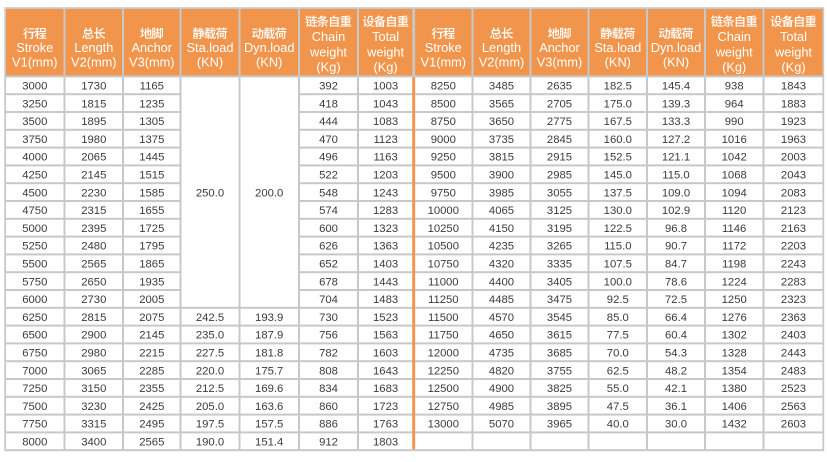 This screenshot has height=462, width=827. What do you see at coordinates (501, 158) in the screenshot?
I see `svg-text: 3815` at bounding box center [501, 158].